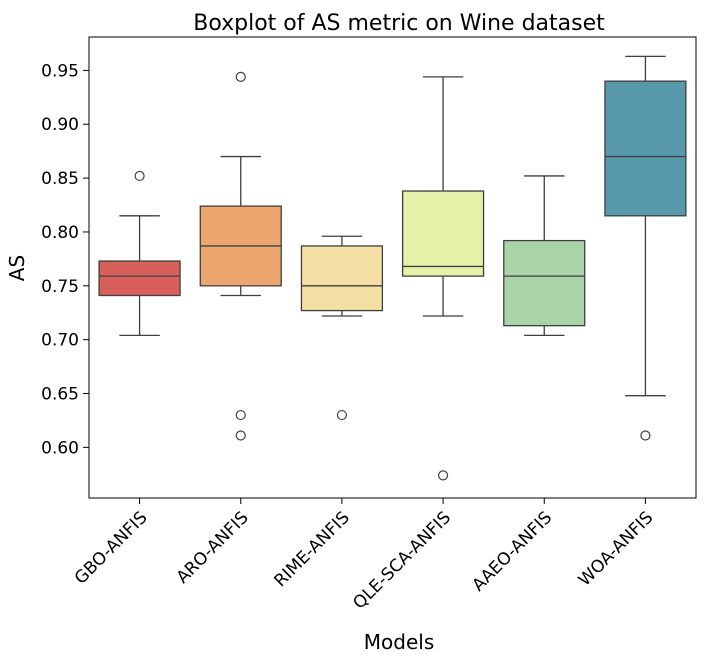  What do you see at coordinates (645, 248) in the screenshot?
I see `box-group-woa-anfis` at bounding box center [645, 248].